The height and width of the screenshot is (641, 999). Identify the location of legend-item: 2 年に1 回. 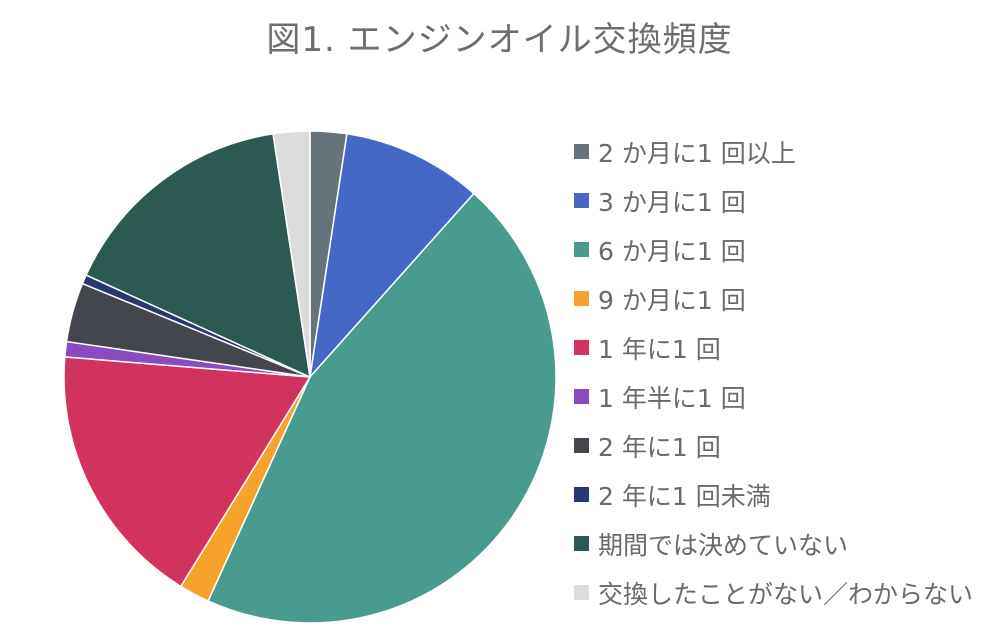
(773, 445).